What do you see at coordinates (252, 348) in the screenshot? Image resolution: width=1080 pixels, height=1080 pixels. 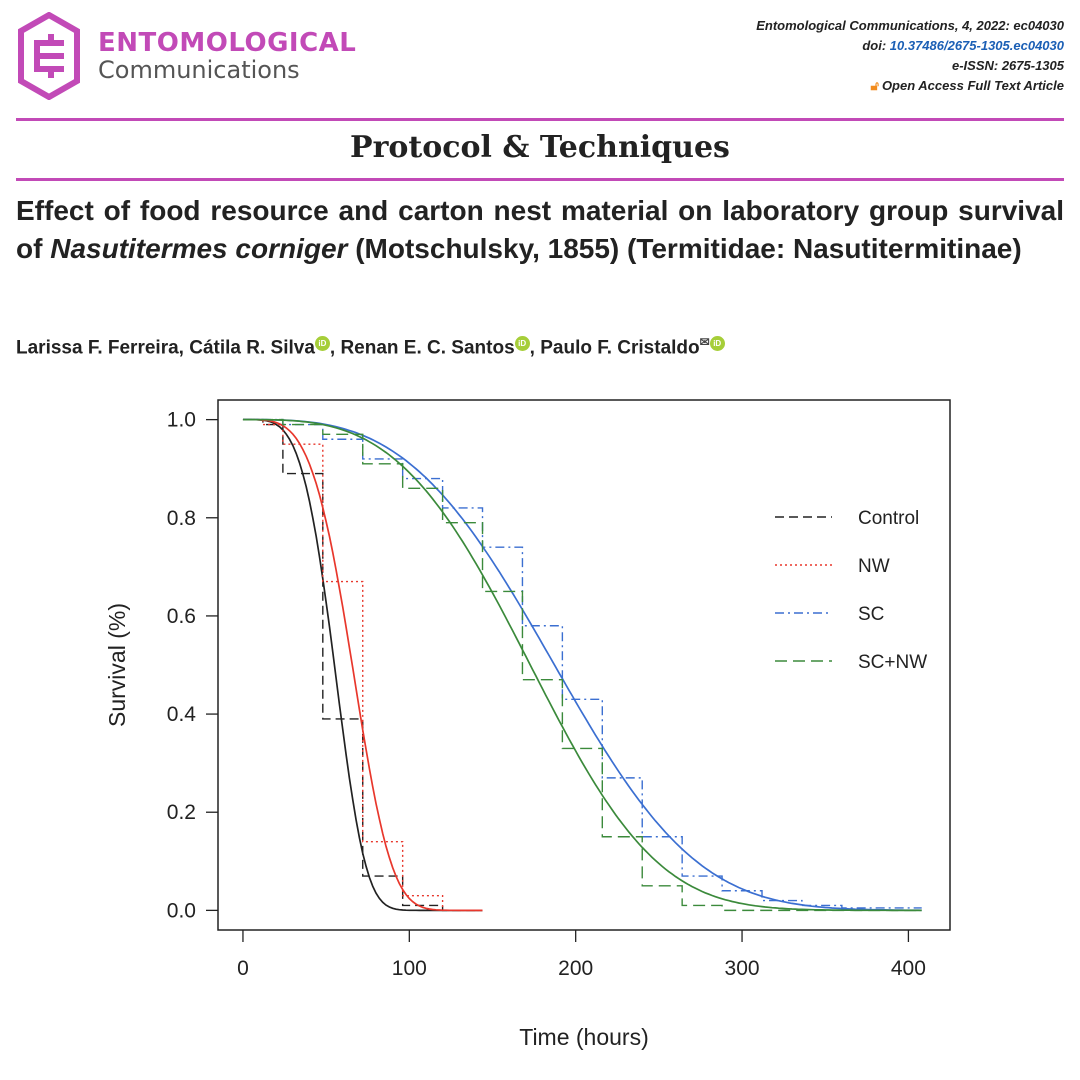 I see `author-name: Cátila R. Silva` at bounding box center [252, 348].